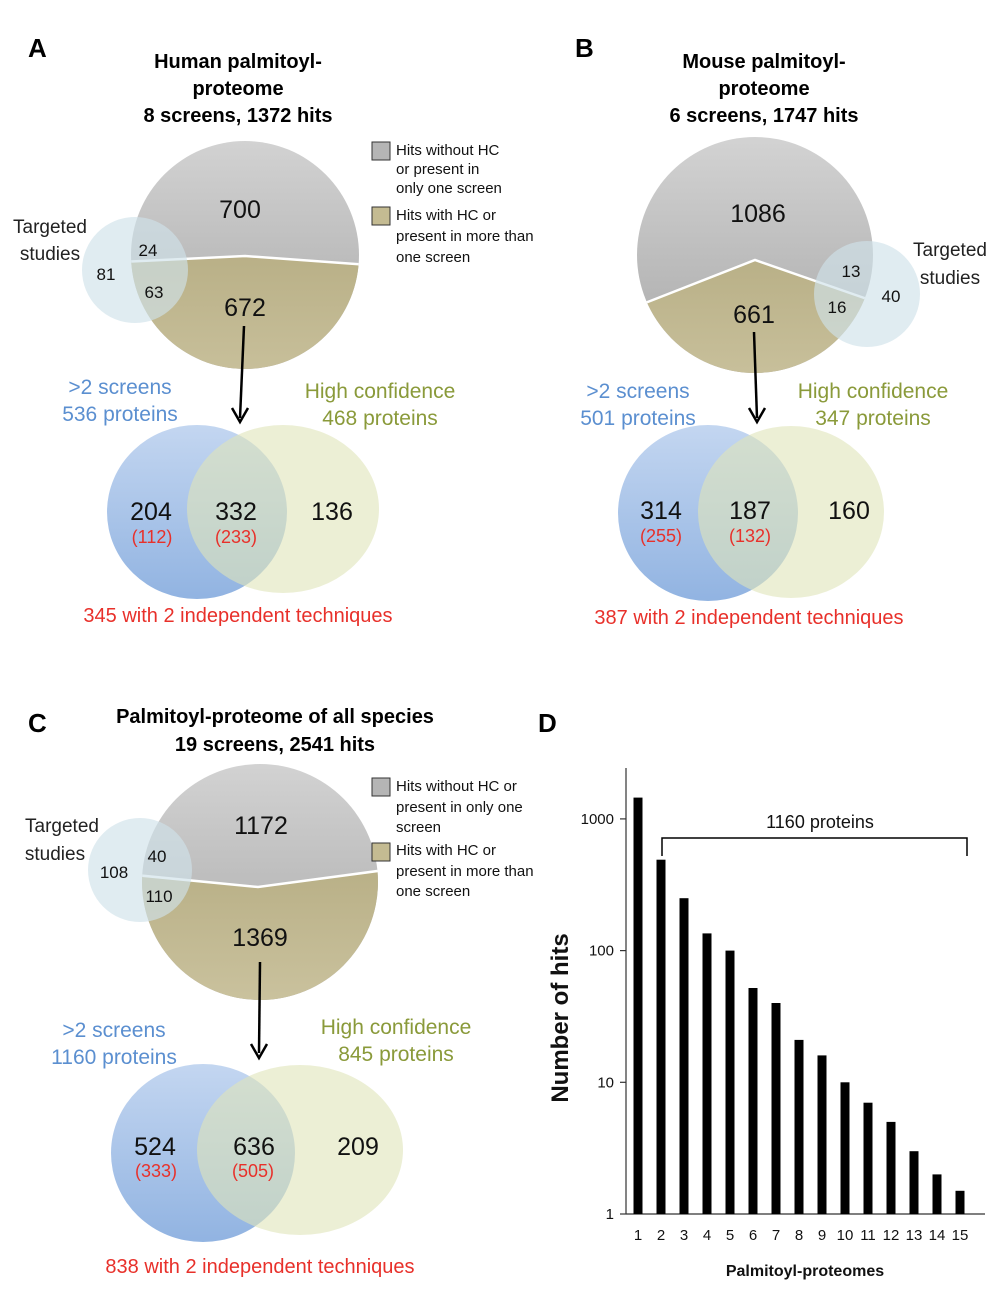 Image resolution: width=1000 pixels, height=1298 pixels. What do you see at coordinates (433, 257) in the screenshot?
I see `panel-a-legend-olive-line-3: one screen` at bounding box center [433, 257].